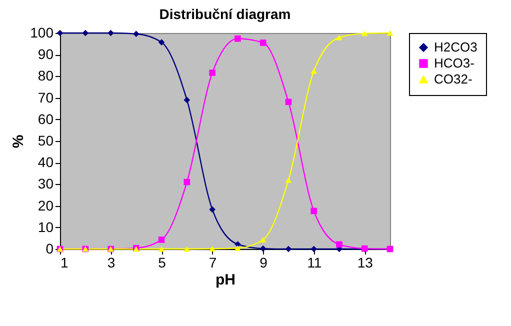  I want to click on x-tick-label: 13, so click(365, 262).